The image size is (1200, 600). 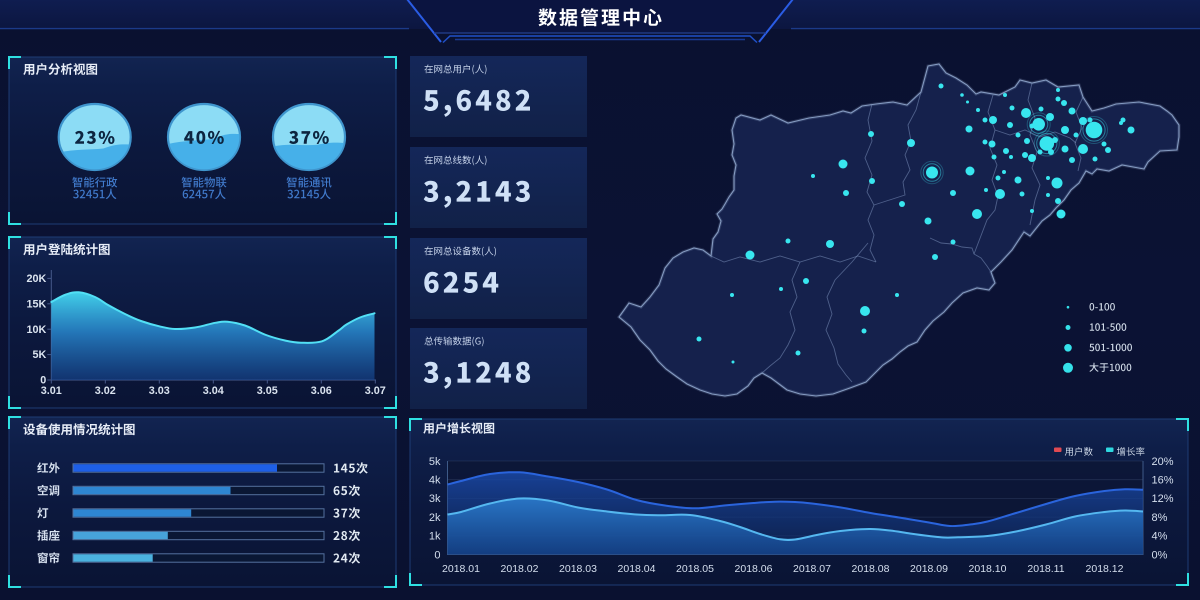 What do you see at coordinates (36, 330) in the screenshot?
I see `svg-text: 10K` at bounding box center [36, 330].